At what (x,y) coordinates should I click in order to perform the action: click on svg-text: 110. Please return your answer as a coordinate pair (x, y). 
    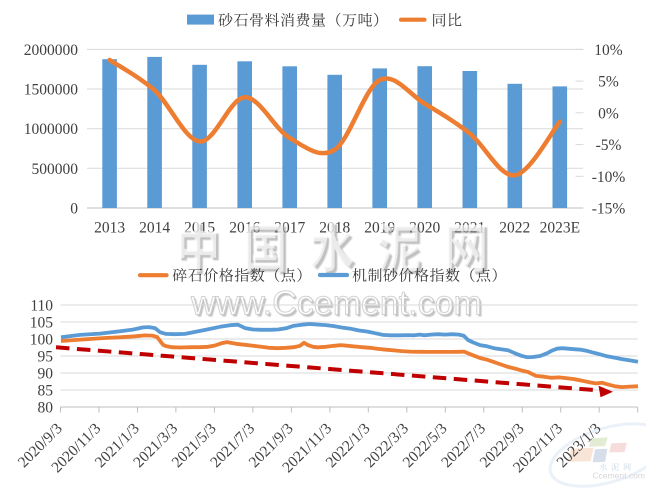
    Looking at the image, I should click on (41, 306).